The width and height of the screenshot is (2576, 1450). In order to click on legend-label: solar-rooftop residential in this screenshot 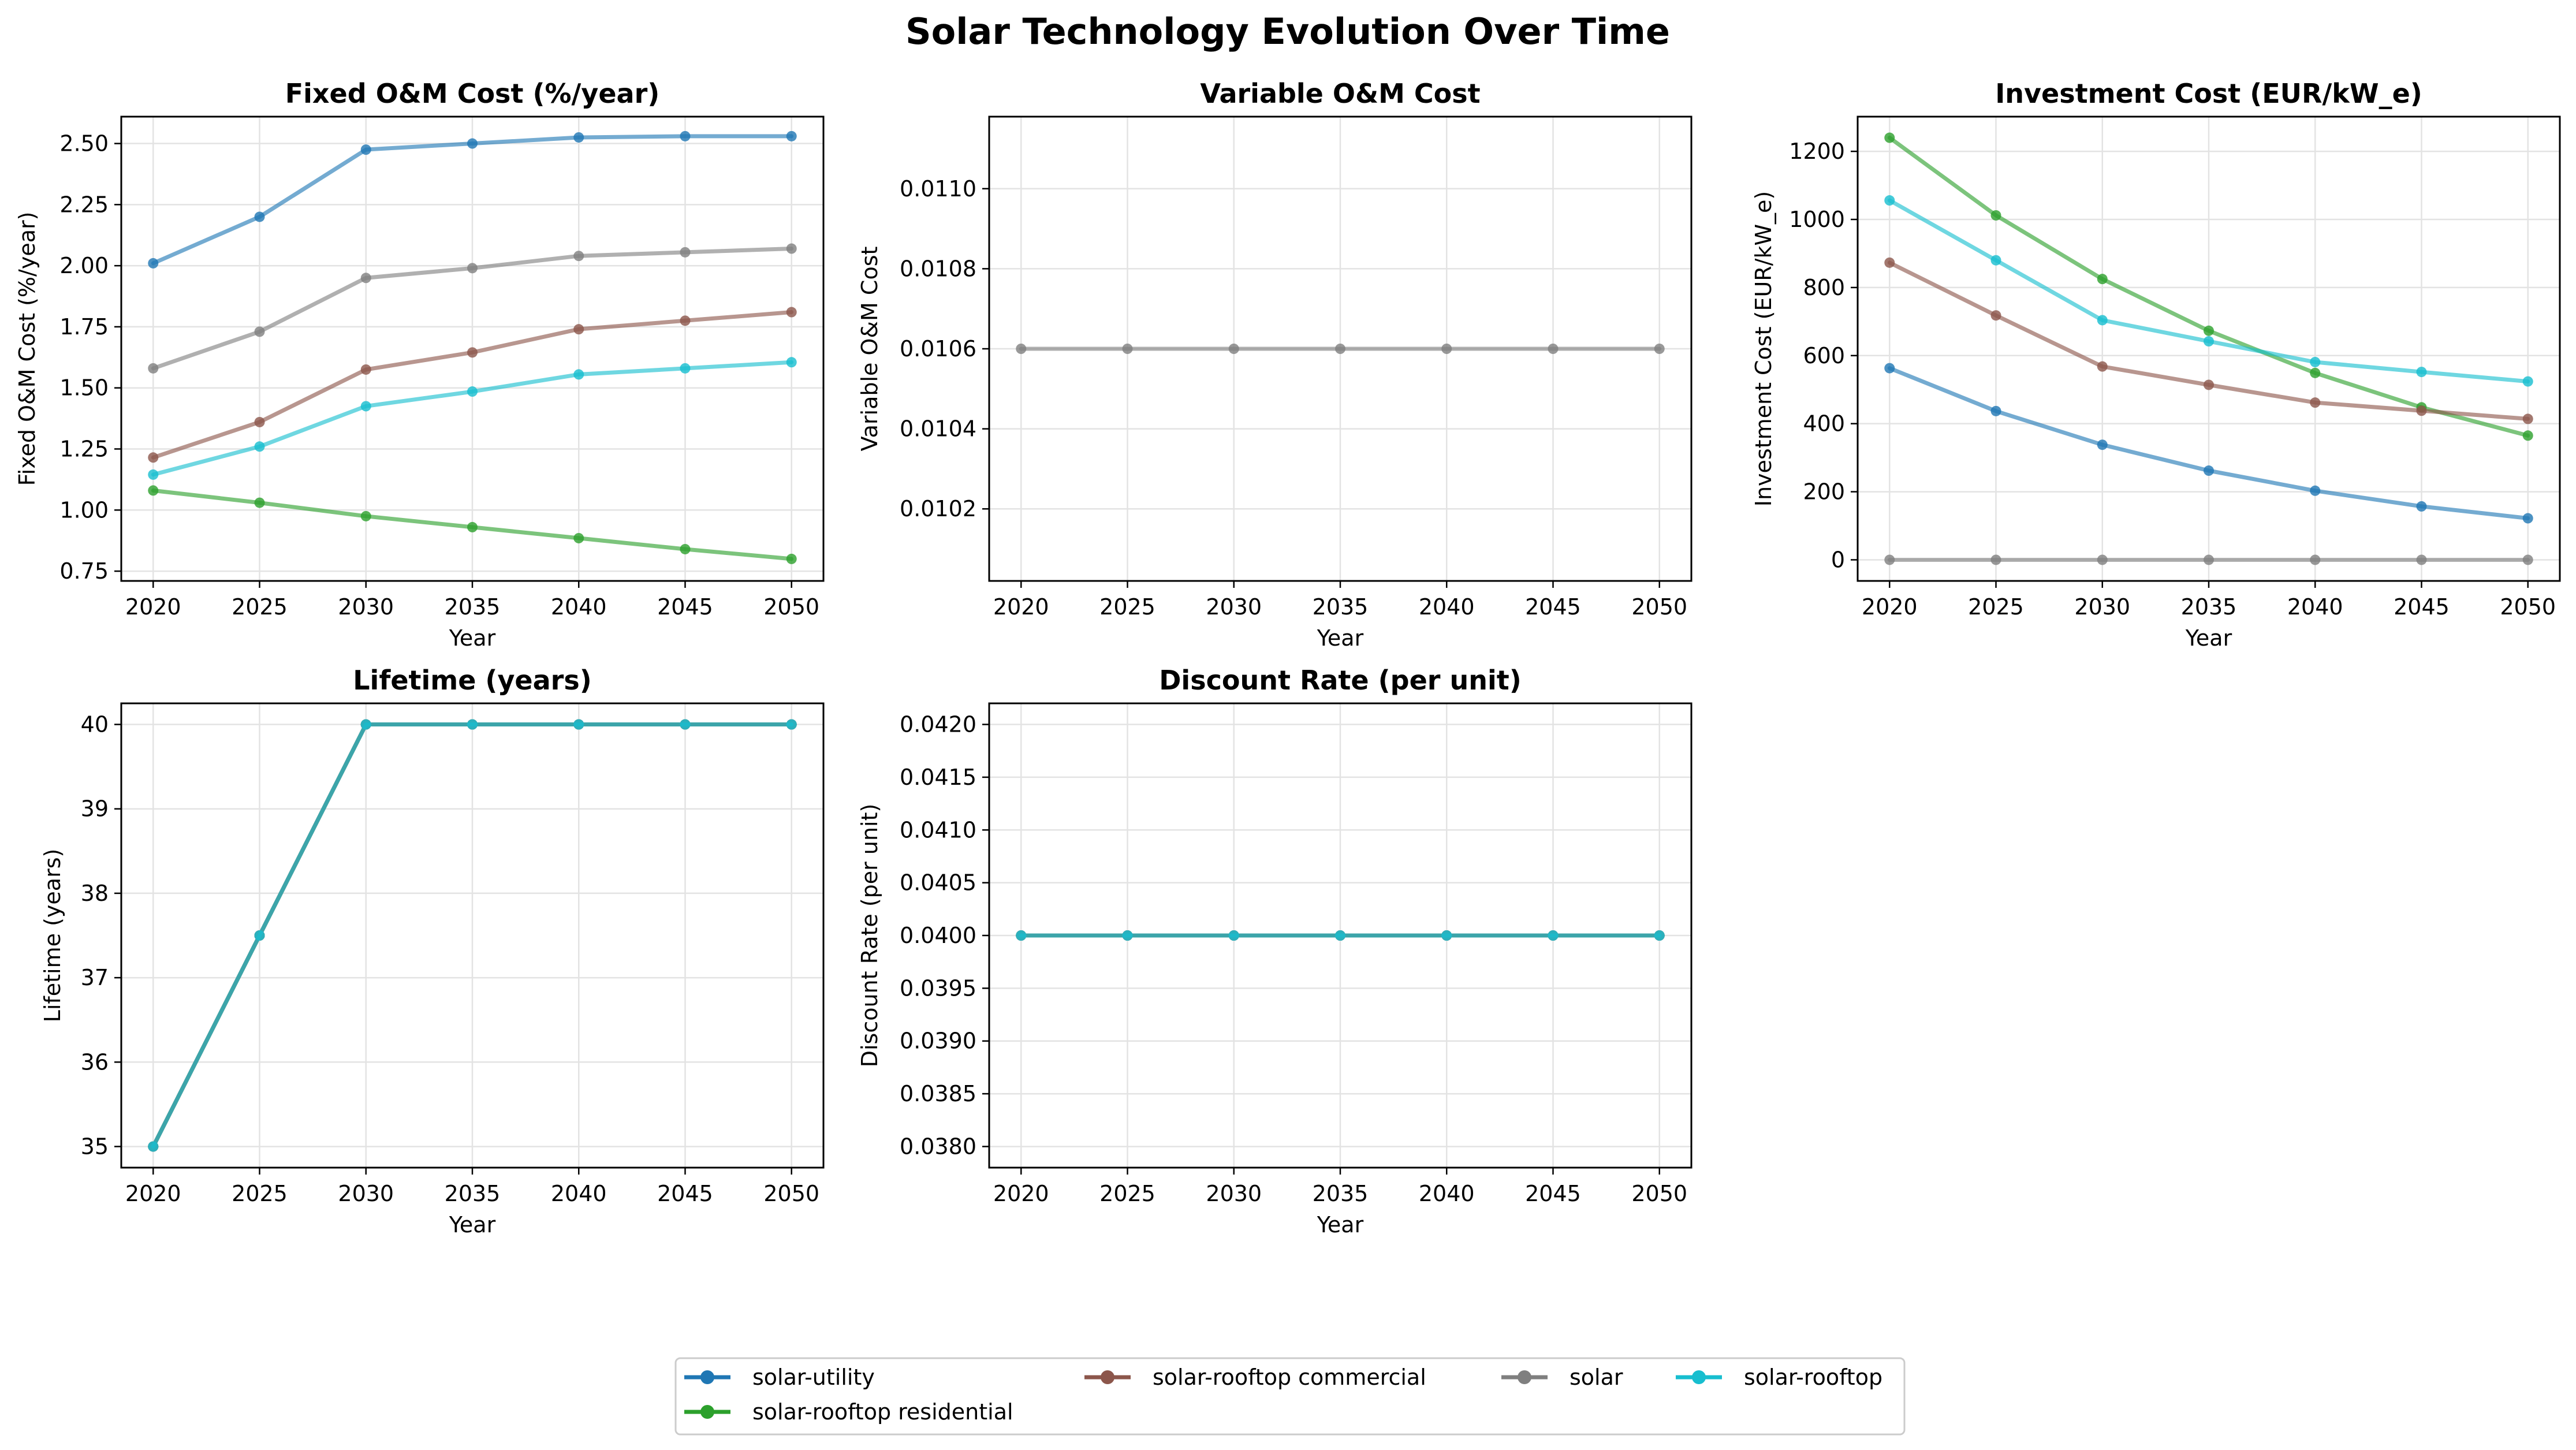, I will do `click(882, 1412)`.